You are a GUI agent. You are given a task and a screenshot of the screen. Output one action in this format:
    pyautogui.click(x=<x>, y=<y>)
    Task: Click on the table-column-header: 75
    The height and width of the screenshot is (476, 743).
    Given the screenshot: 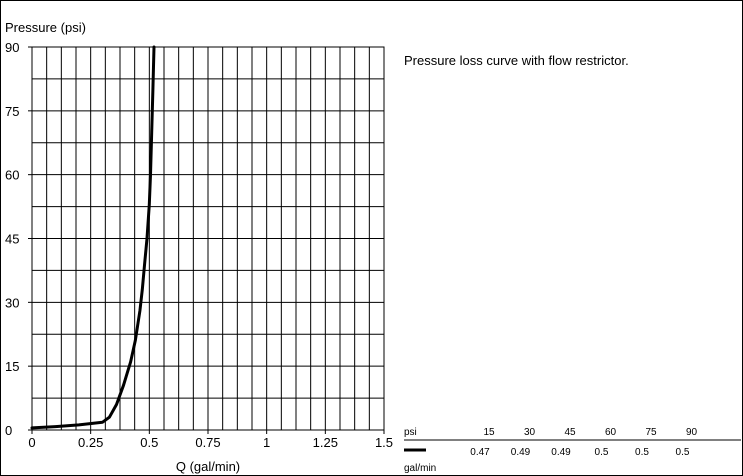 What is the action you would take?
    pyautogui.click(x=651, y=432)
    